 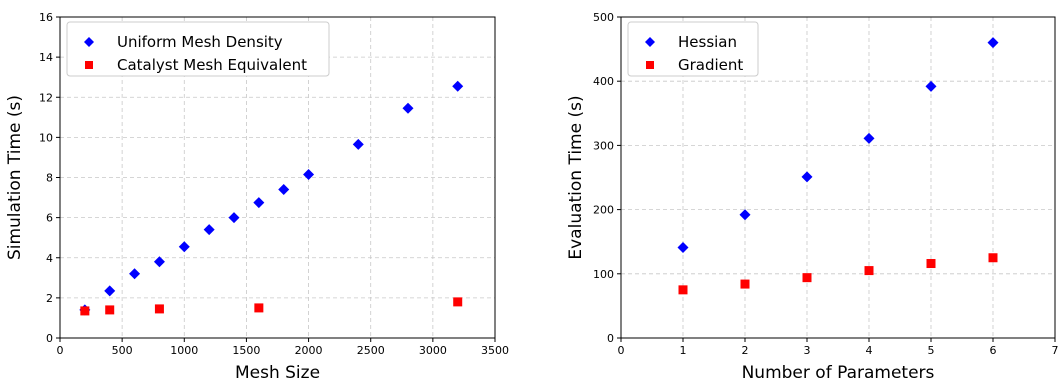 What do you see at coordinates (49, 298) in the screenshot?
I see `y-tick-label: 2` at bounding box center [49, 298].